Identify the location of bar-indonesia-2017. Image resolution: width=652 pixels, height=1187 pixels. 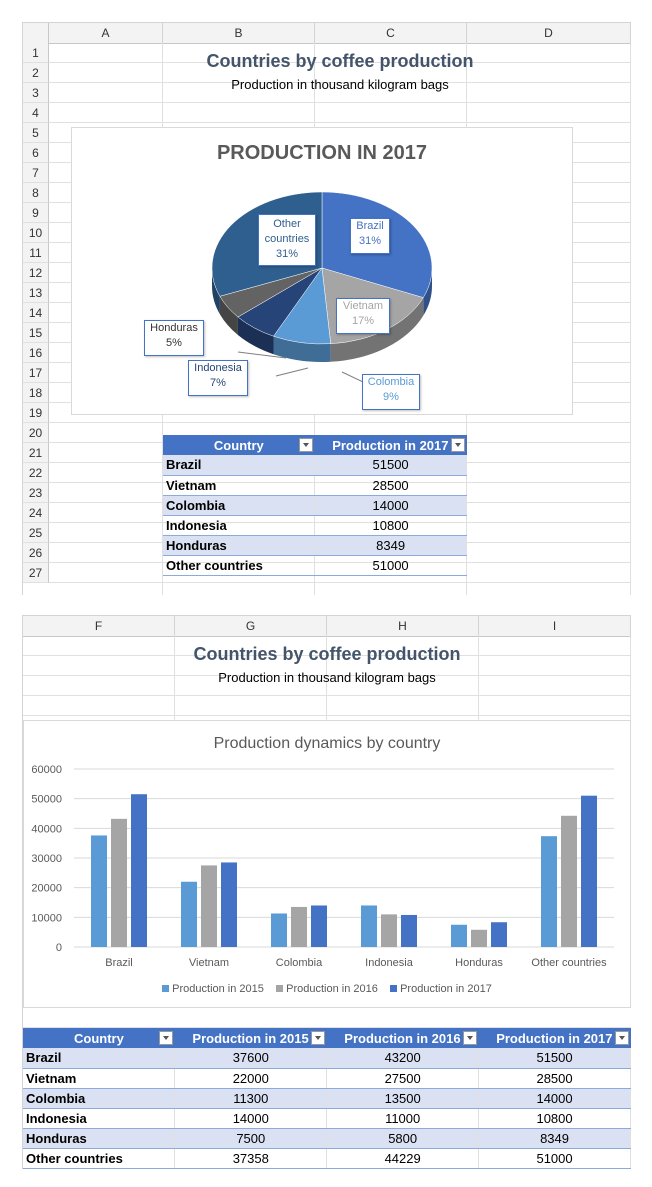
(409, 930).